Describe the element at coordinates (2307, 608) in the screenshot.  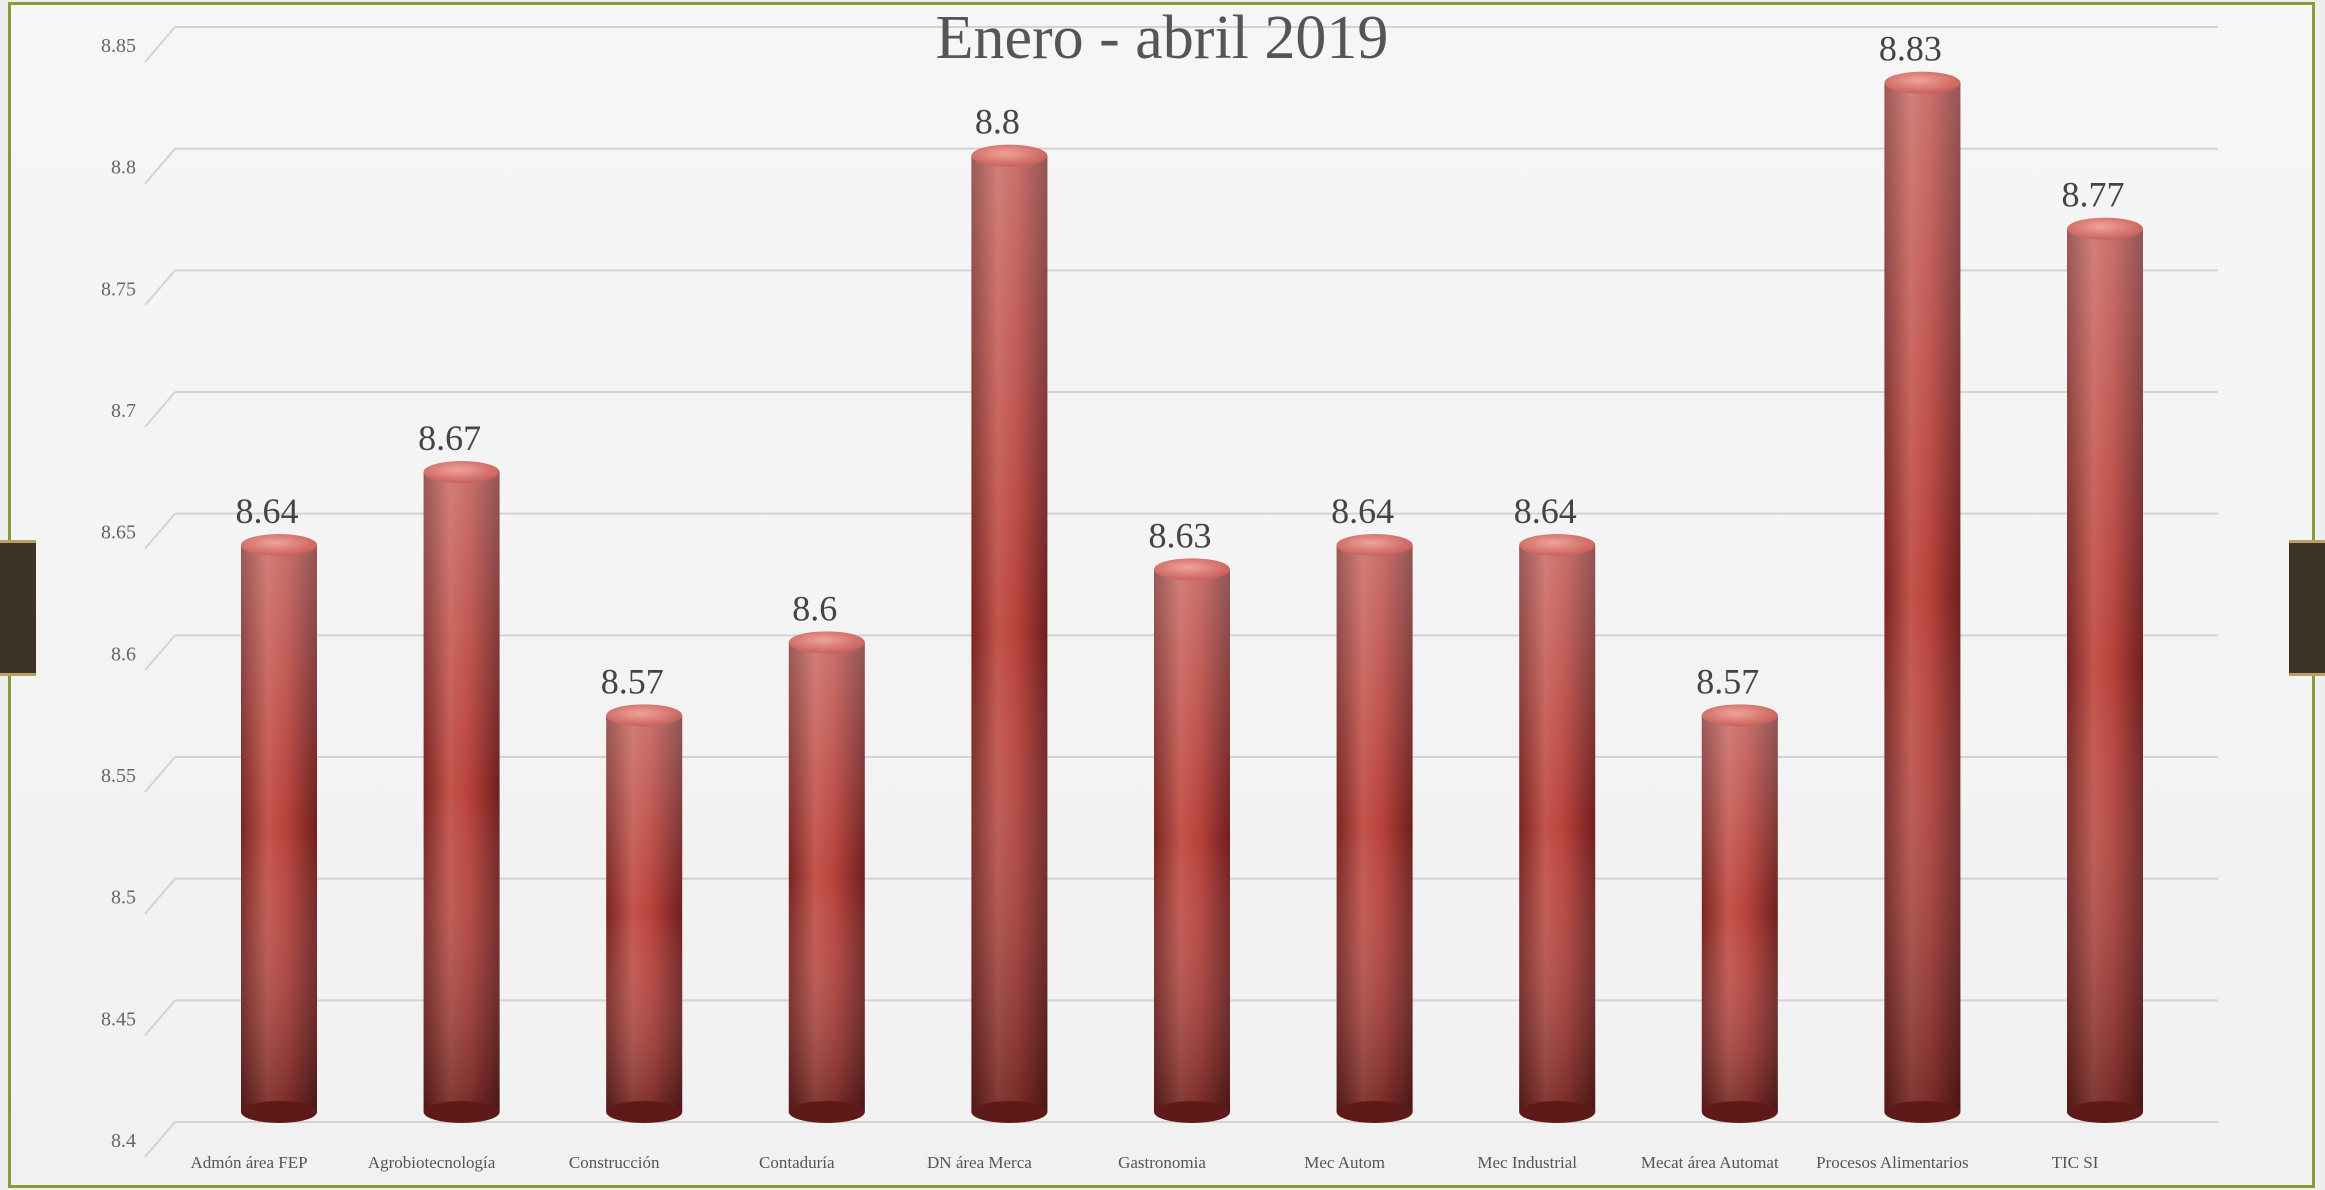
I see `right-nav-tab` at that location.